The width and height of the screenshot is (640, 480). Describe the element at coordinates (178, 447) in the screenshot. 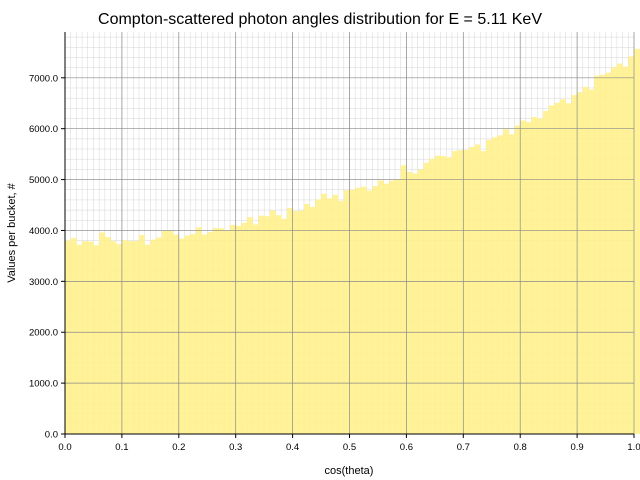

I see `x-tick-label: 0.2` at that location.